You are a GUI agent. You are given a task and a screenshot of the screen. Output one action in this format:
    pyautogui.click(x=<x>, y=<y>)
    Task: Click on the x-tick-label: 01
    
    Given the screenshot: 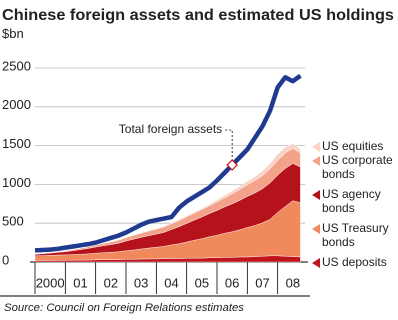 What is the action you would take?
    pyautogui.click(x=80, y=282)
    